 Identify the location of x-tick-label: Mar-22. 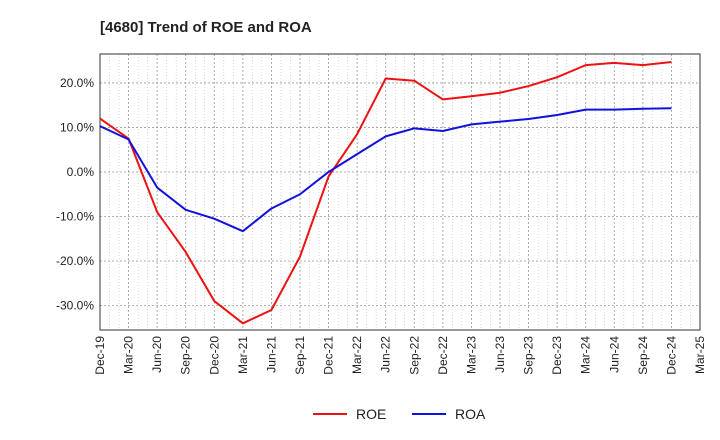
(357, 355).